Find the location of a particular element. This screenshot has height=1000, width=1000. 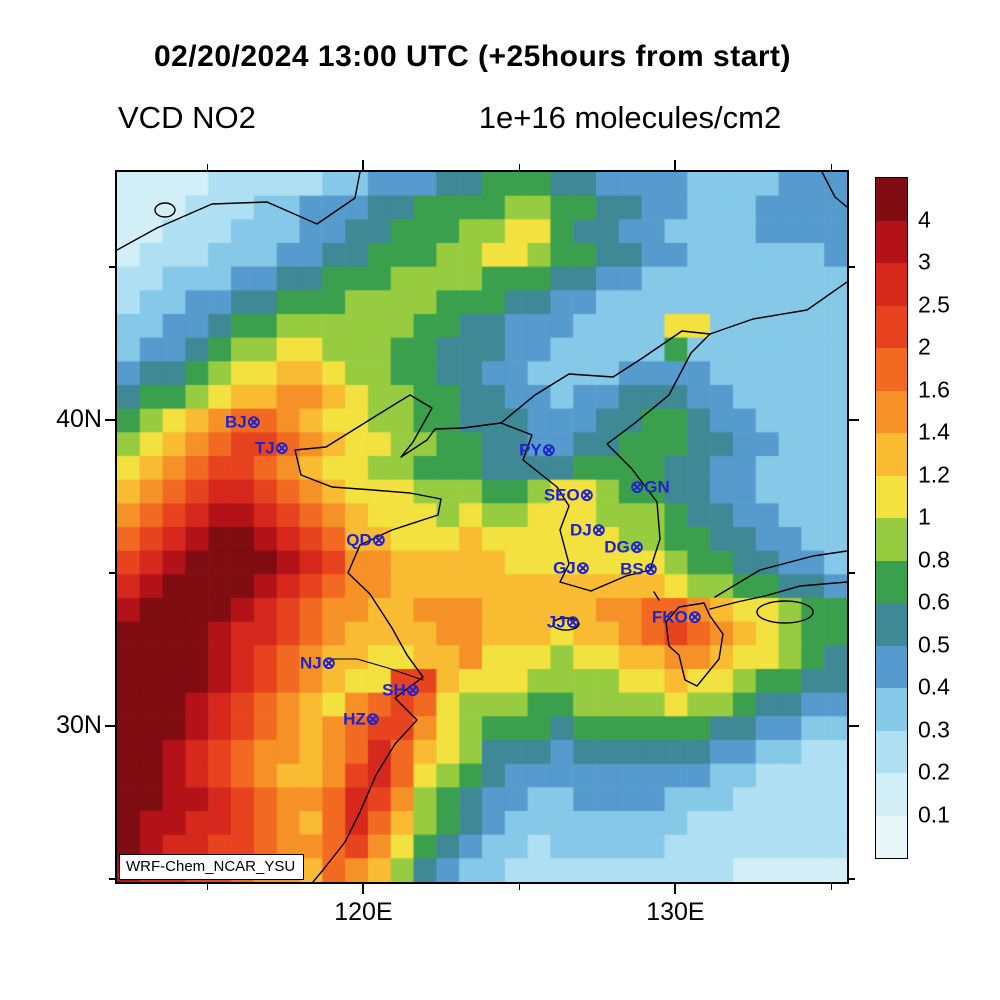

station-marker-BS: BS⊗ is located at coordinates (639, 569).